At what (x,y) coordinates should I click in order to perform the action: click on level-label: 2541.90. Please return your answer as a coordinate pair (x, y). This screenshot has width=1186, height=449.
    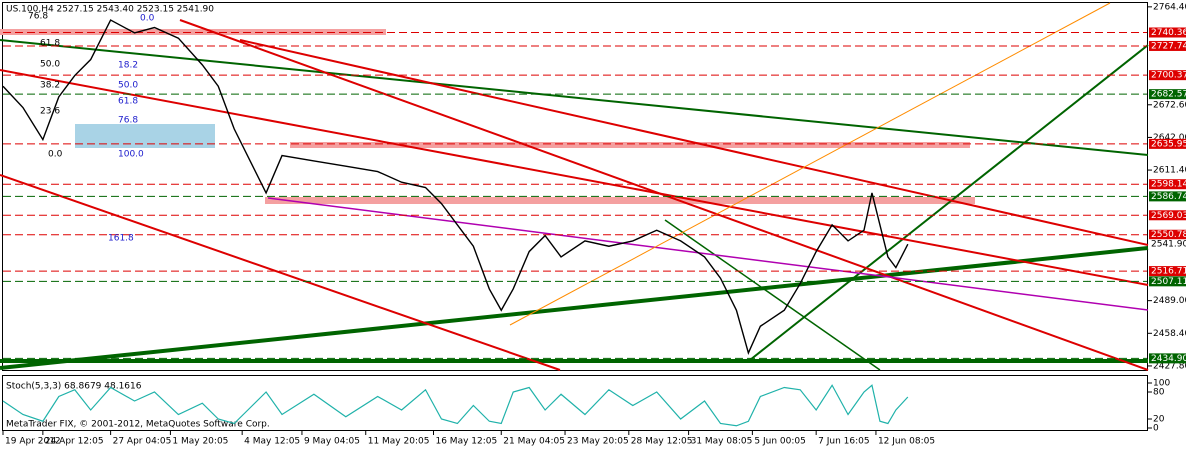
    Looking at the image, I should click on (1168, 245).